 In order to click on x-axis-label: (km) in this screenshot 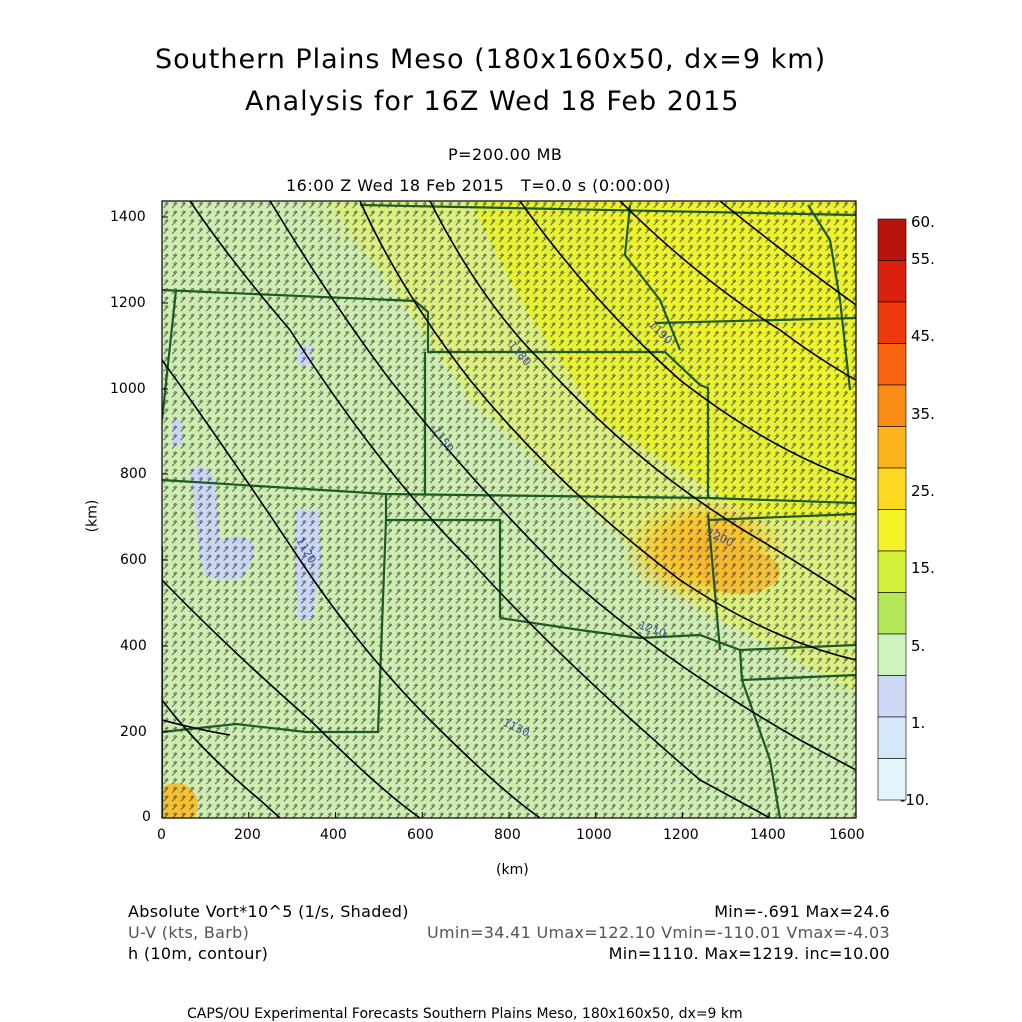, I will do `click(512, 870)`.